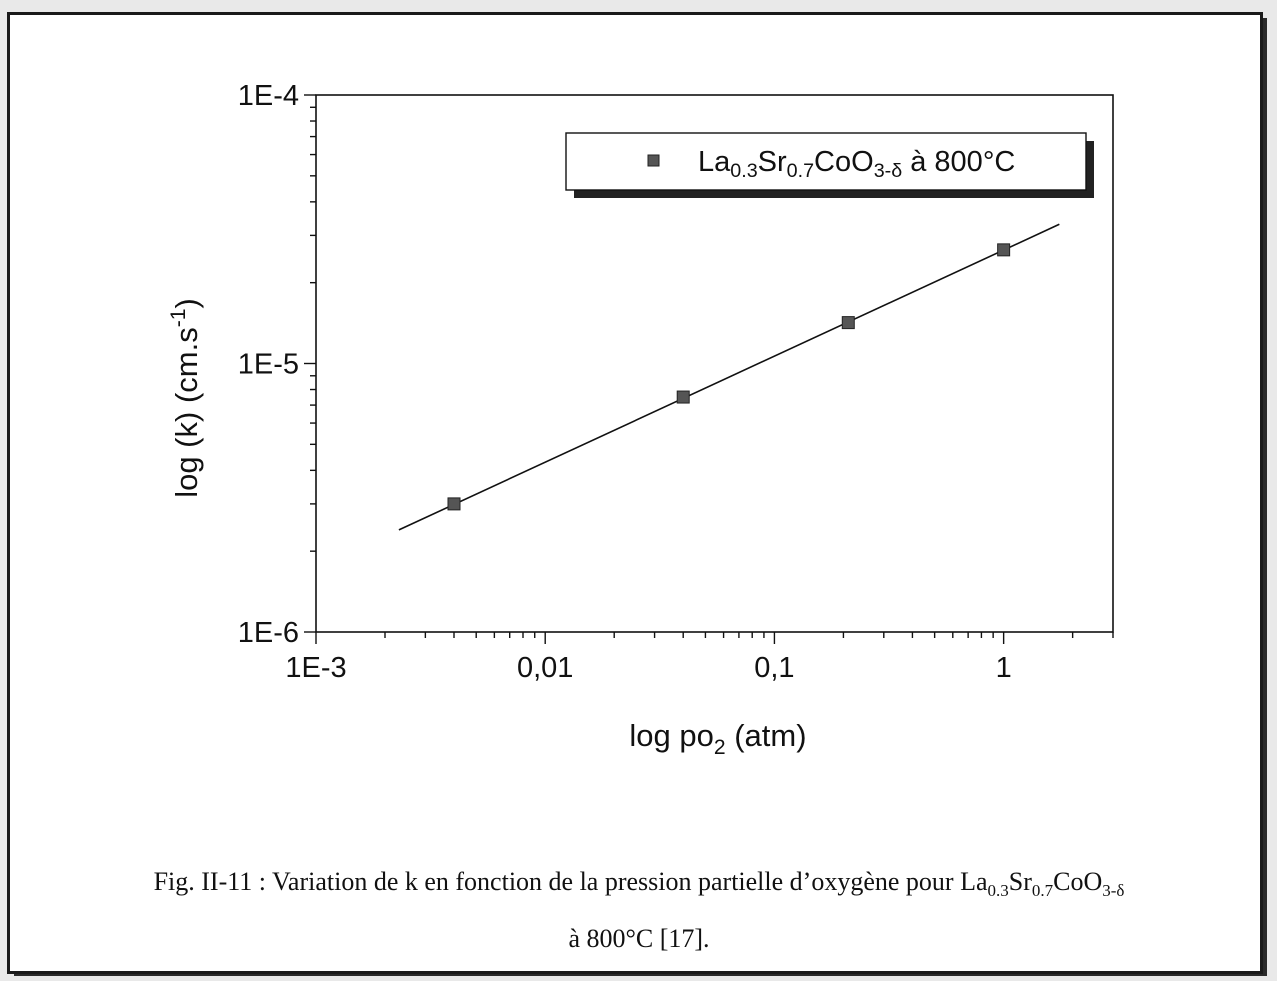  I want to click on x-tick-label: 0,1, so click(774, 668).